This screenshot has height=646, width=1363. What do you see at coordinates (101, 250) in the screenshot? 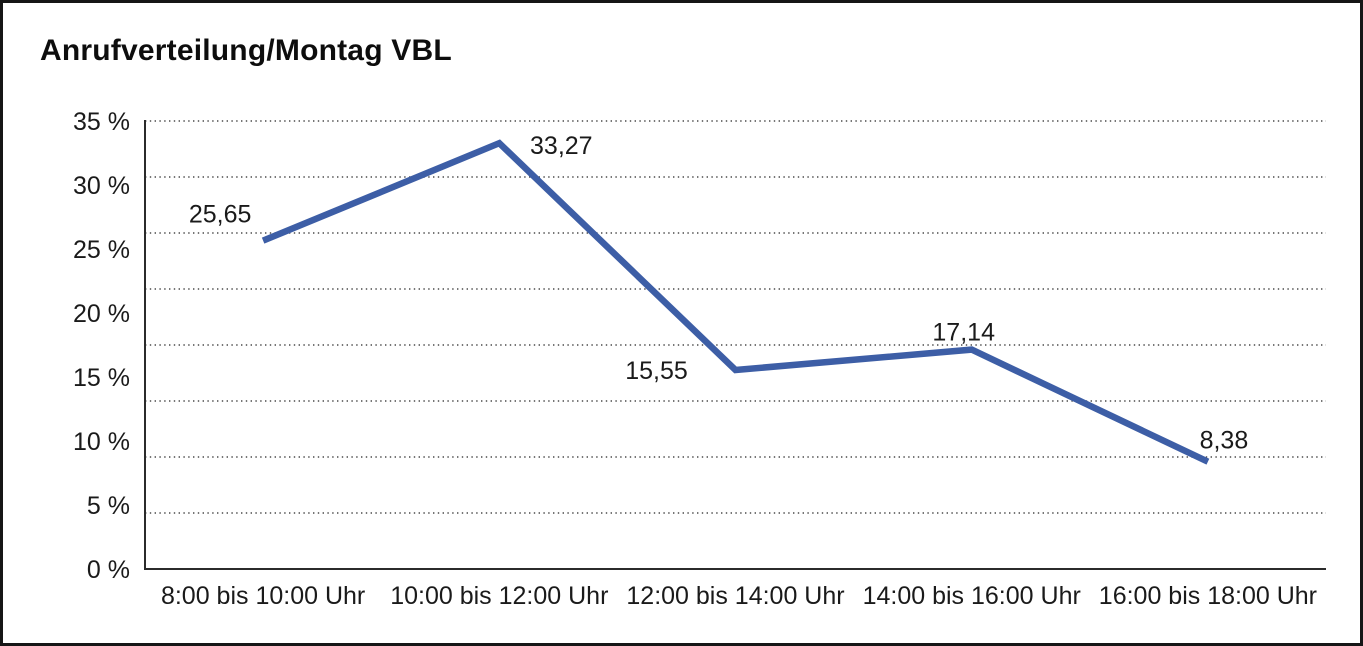
I see `y-tick-label: 25 %` at bounding box center [101, 250].